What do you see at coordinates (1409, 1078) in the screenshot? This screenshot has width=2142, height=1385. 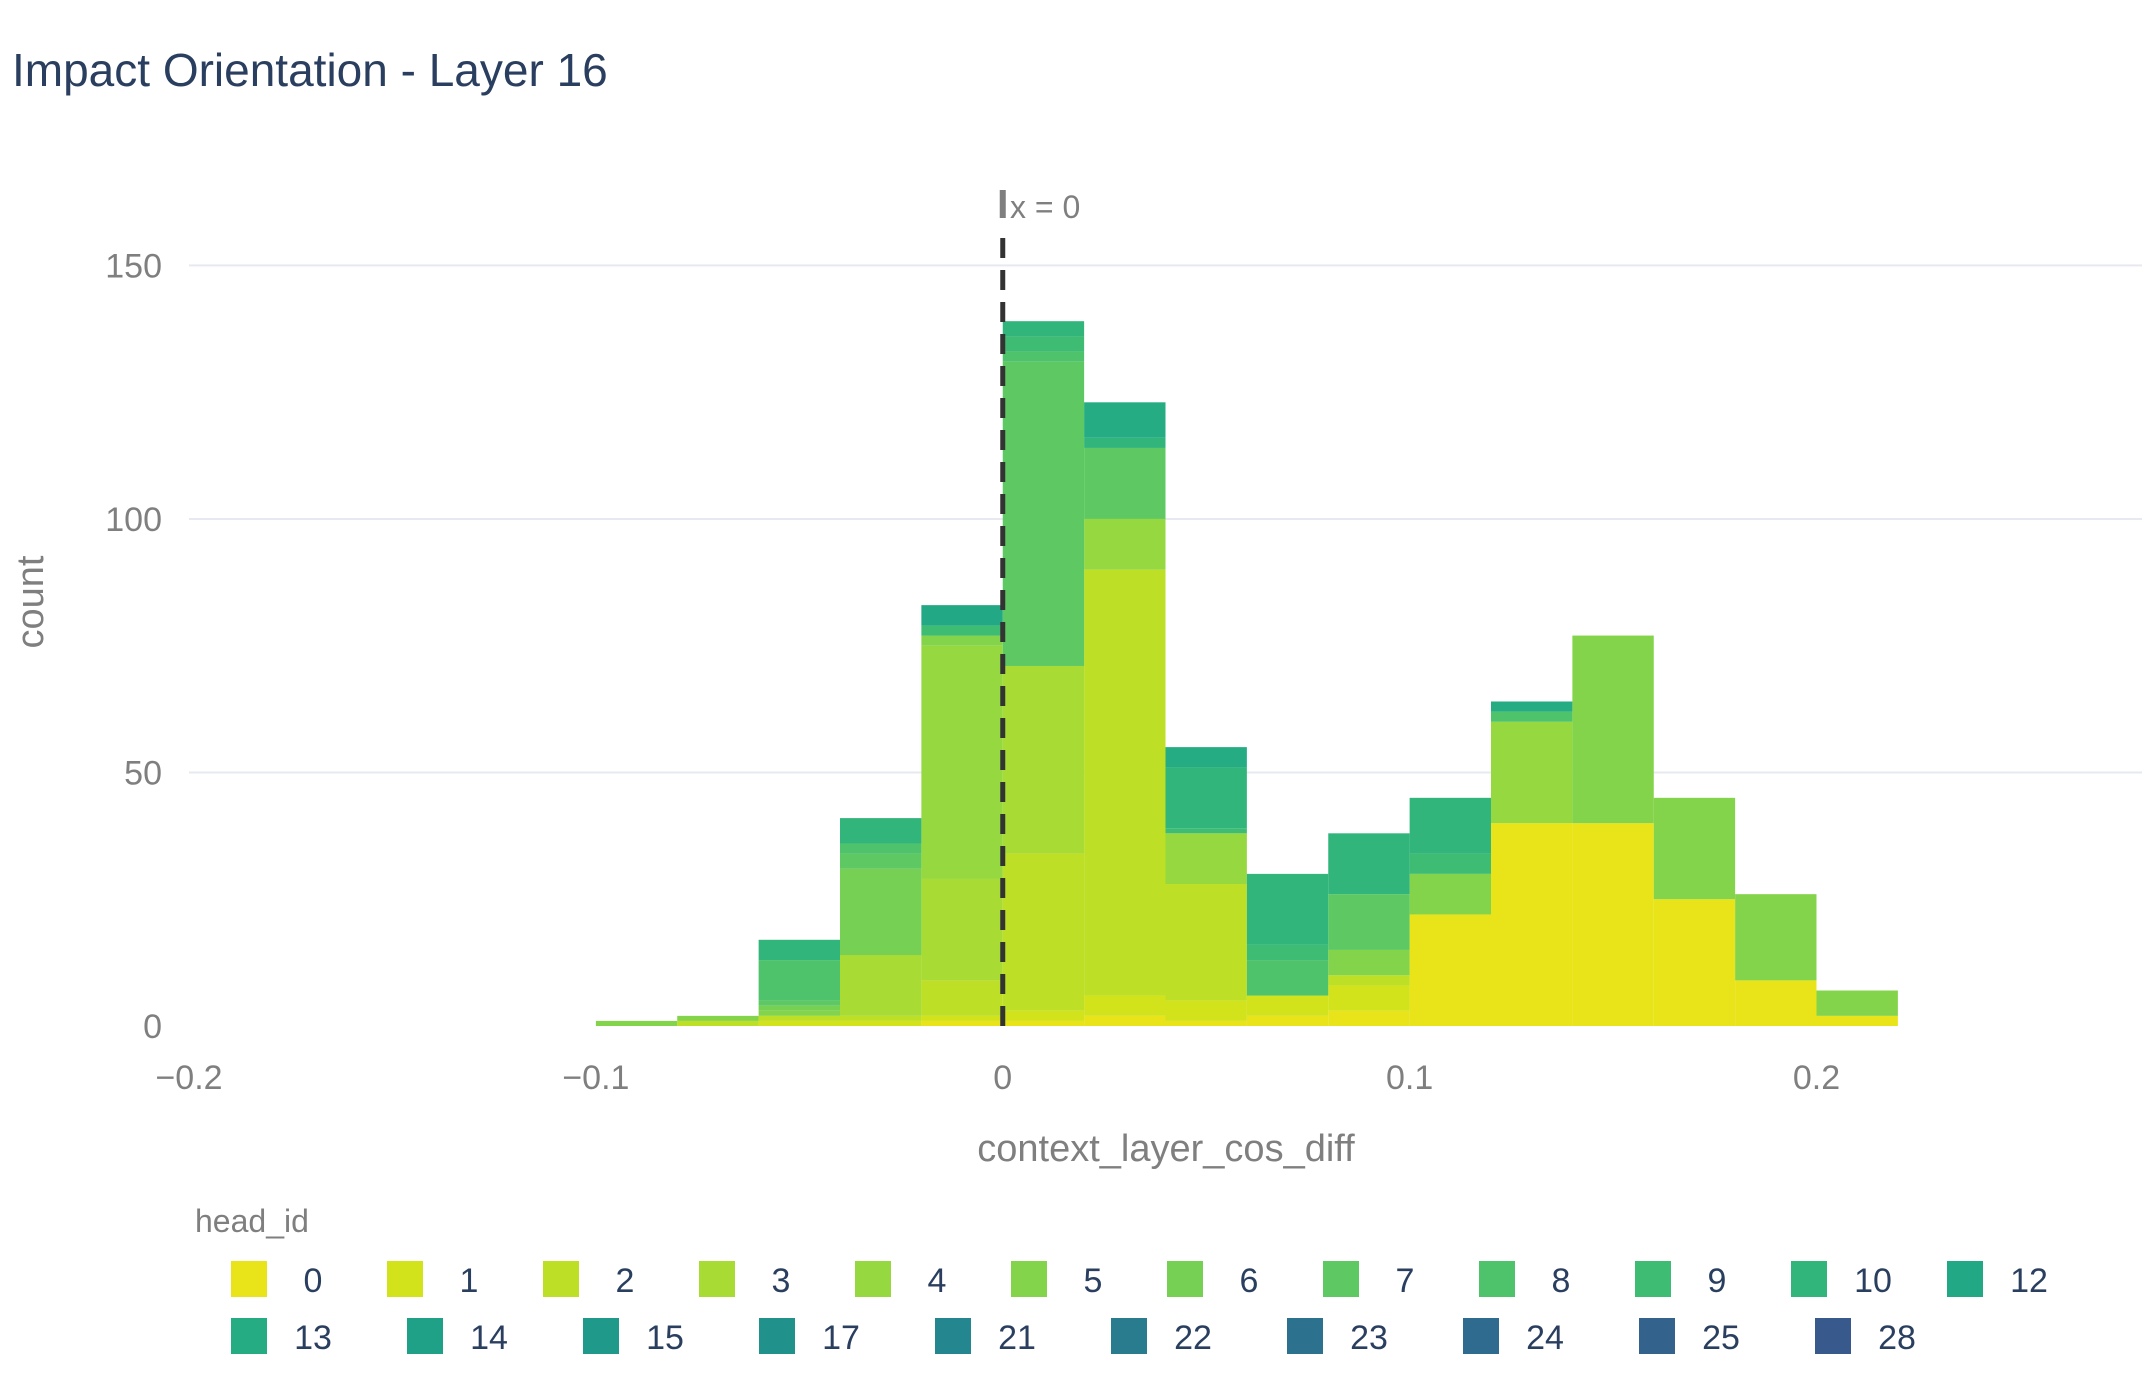 I see `x-tick-label: 0.1` at bounding box center [1409, 1078].